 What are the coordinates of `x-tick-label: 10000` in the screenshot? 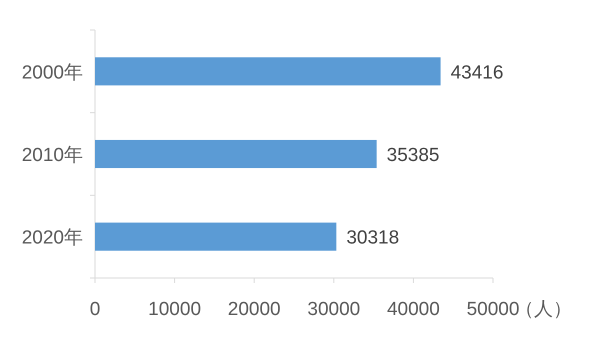 It's located at (175, 309).